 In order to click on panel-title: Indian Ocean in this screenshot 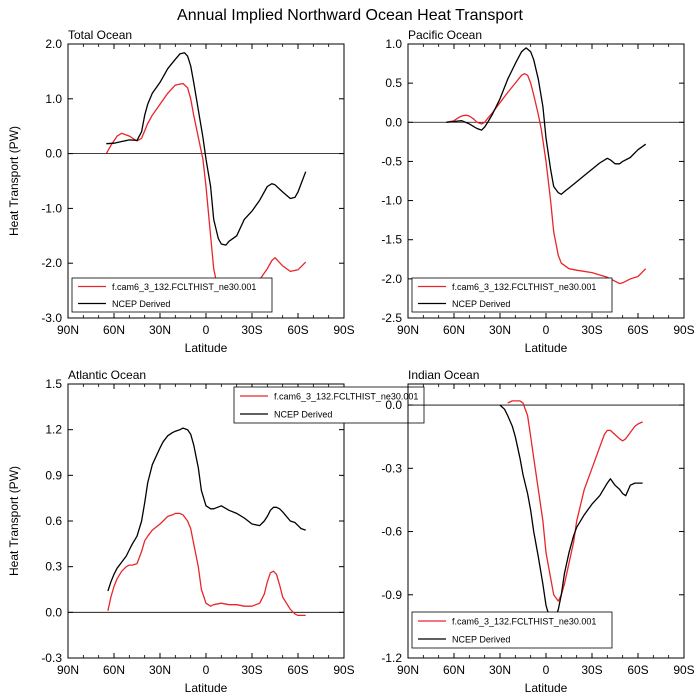, I will do `click(443, 375)`.